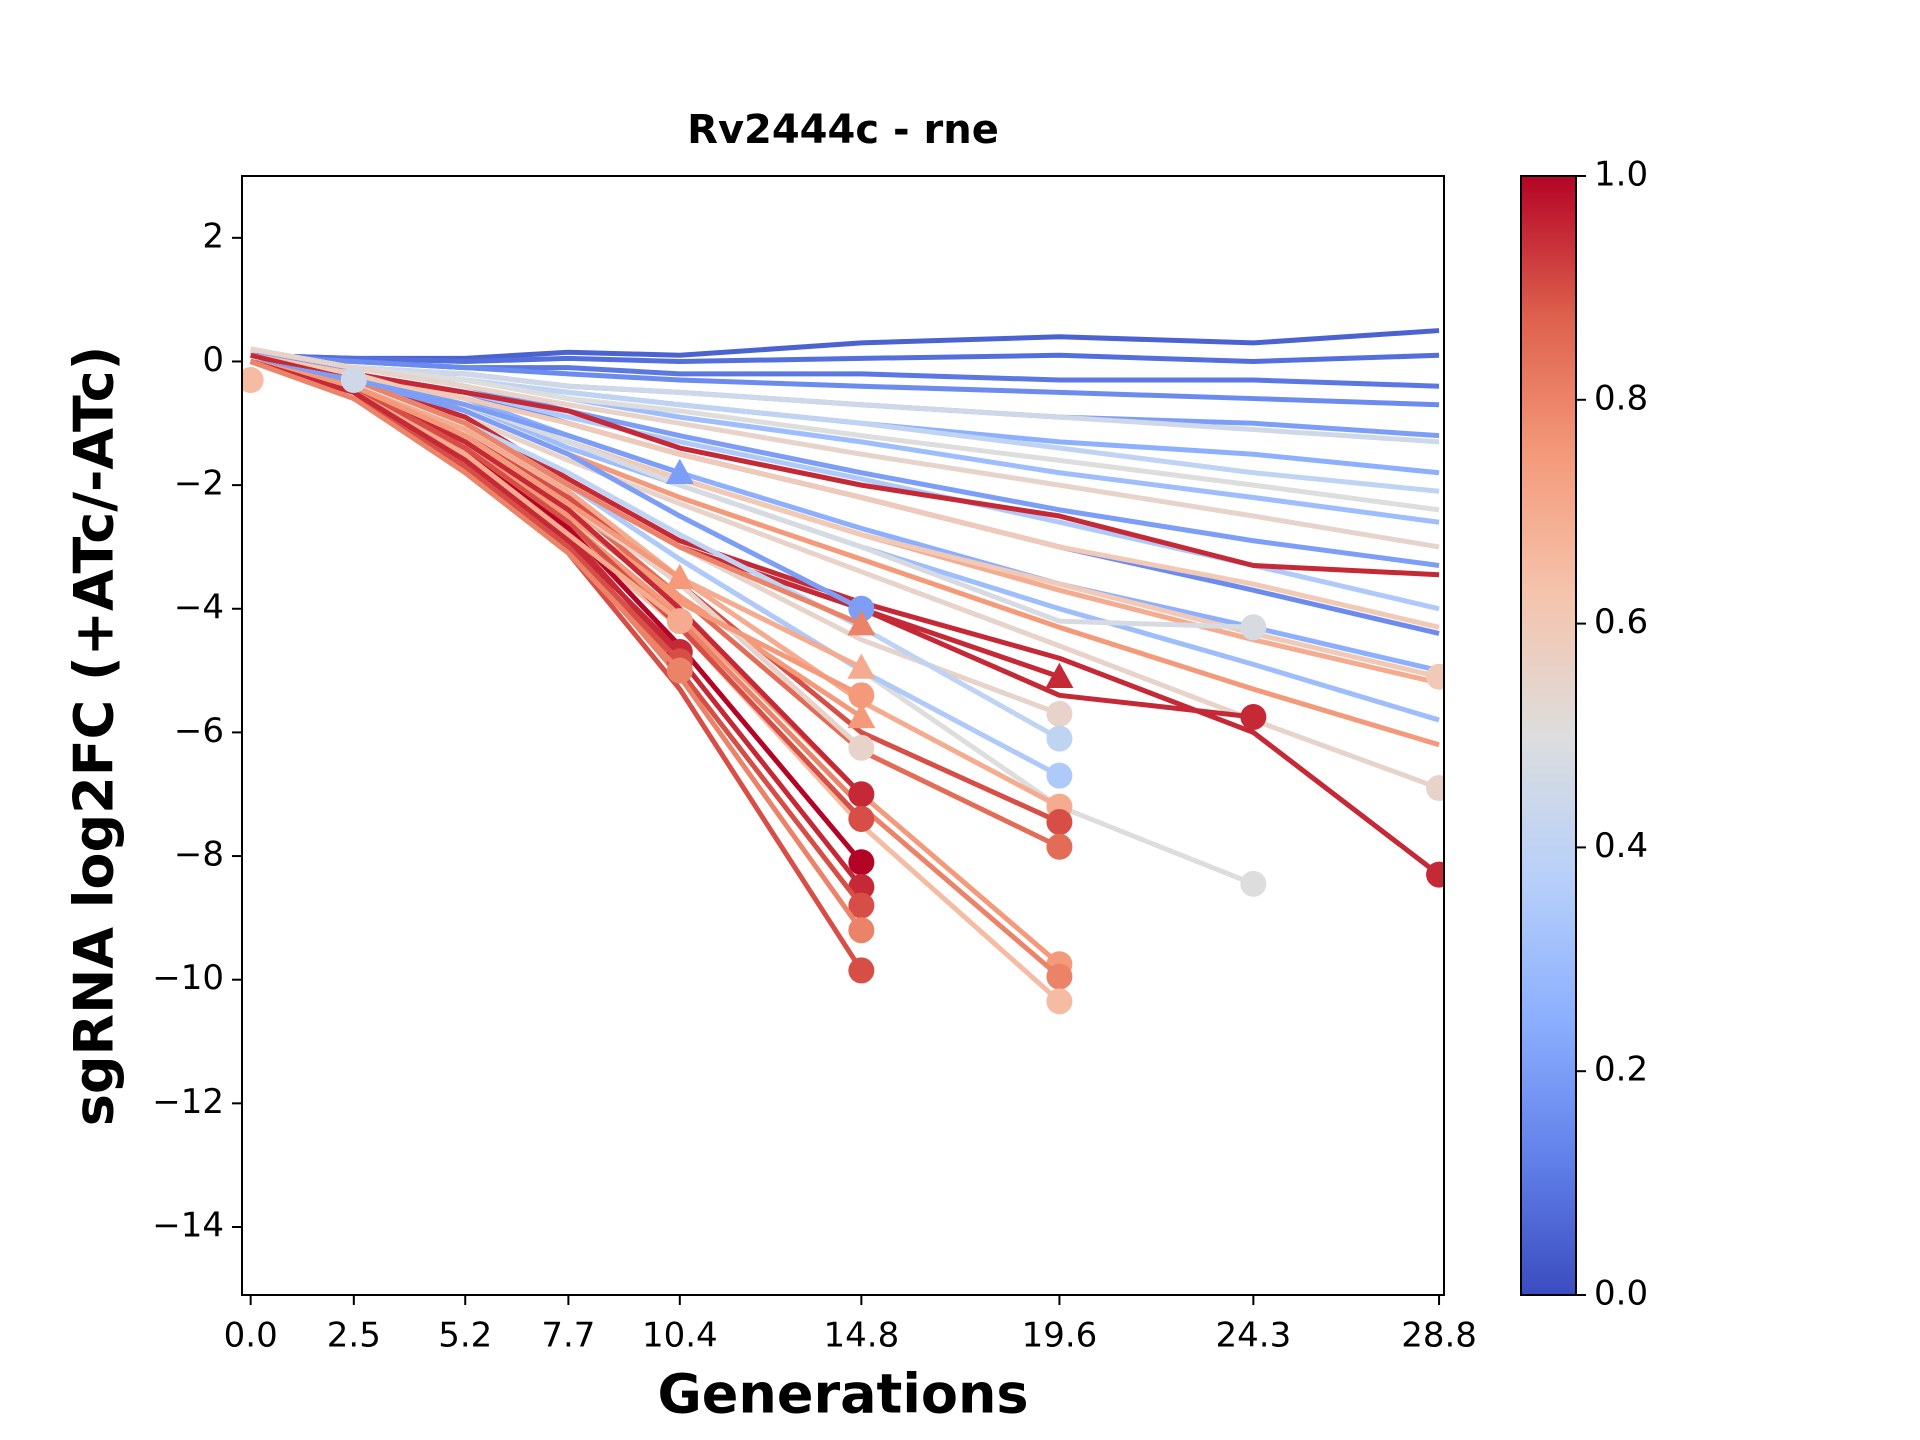 The image size is (1920, 1440). What do you see at coordinates (1621, 1294) in the screenshot?
I see `colorbar-tick-label: 0.0` at bounding box center [1621, 1294].